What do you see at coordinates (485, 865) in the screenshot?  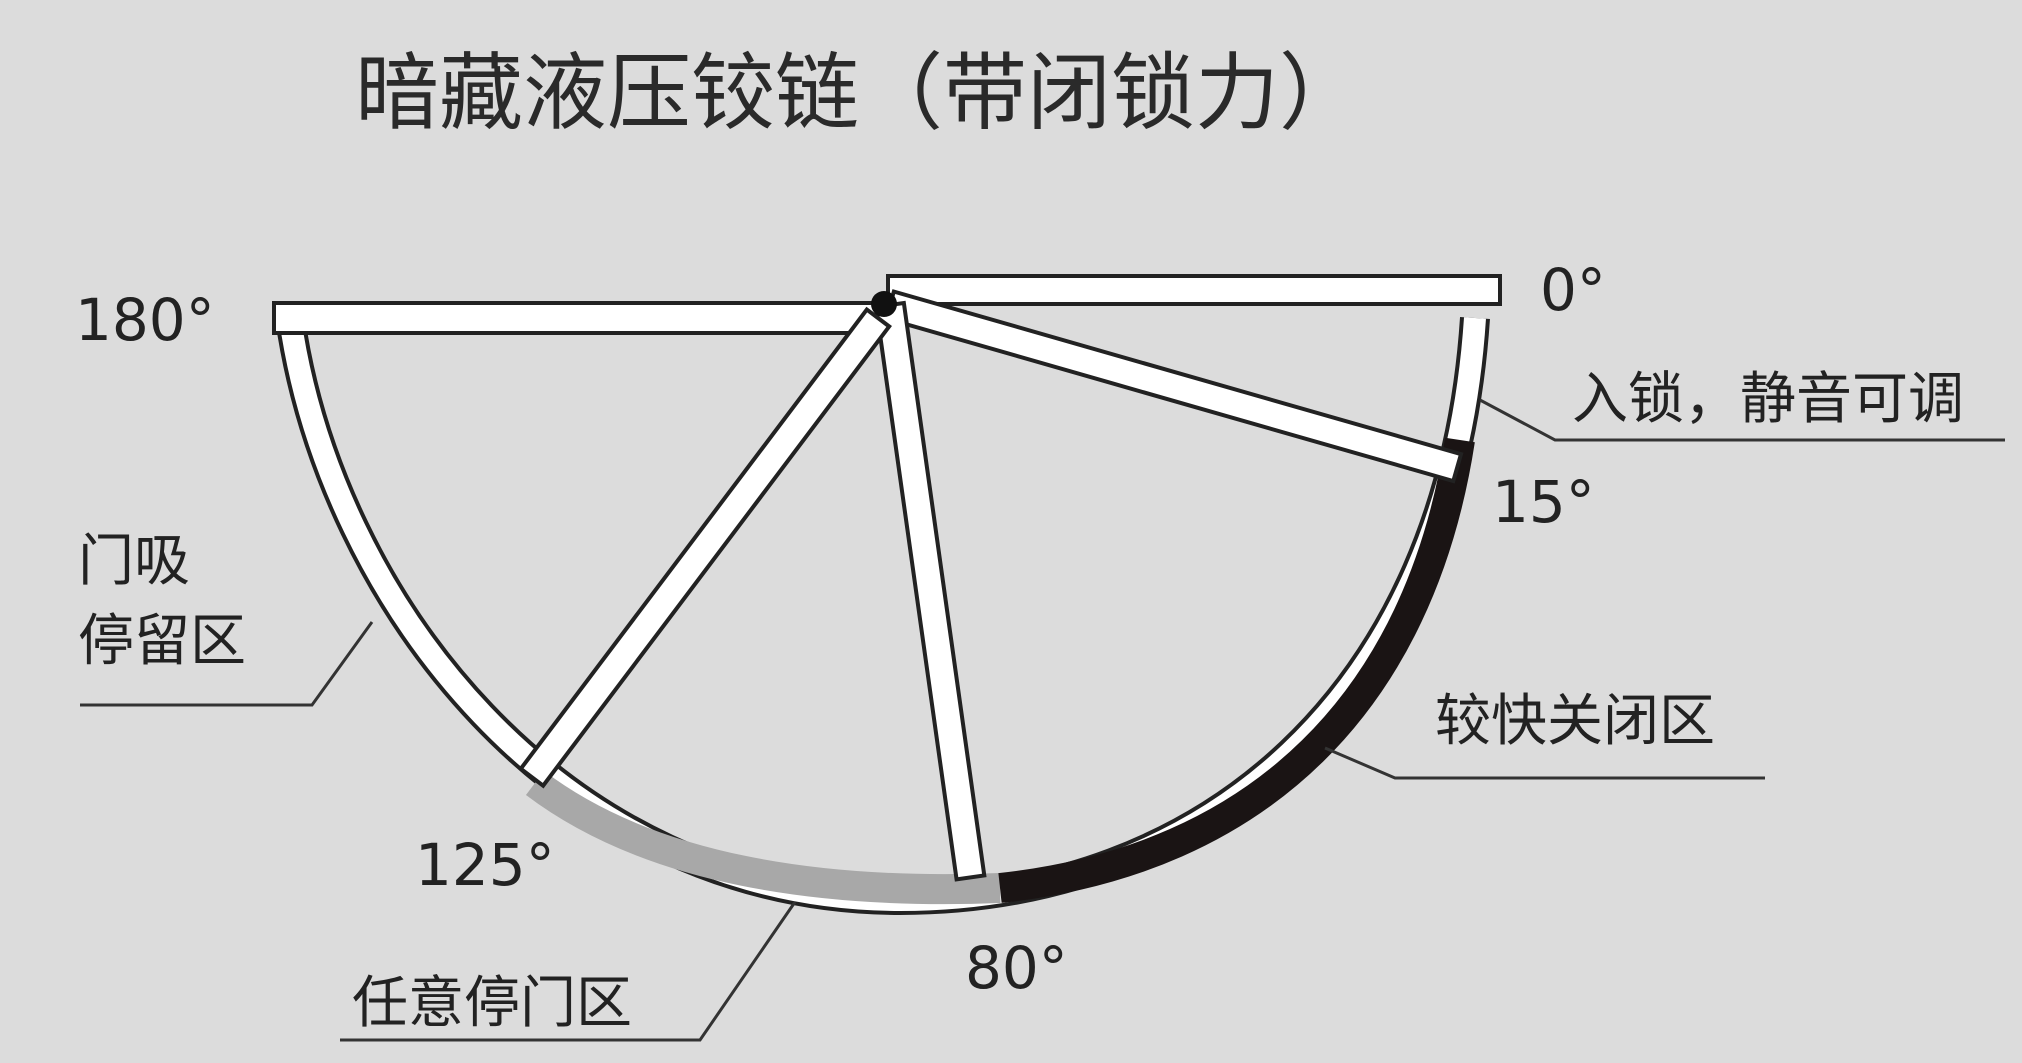 I see `angle-label-125: 125°` at bounding box center [485, 865].